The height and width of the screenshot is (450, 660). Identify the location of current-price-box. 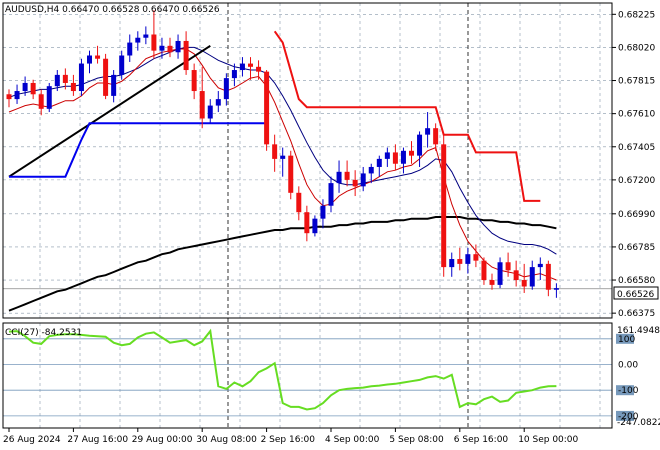
(636, 293).